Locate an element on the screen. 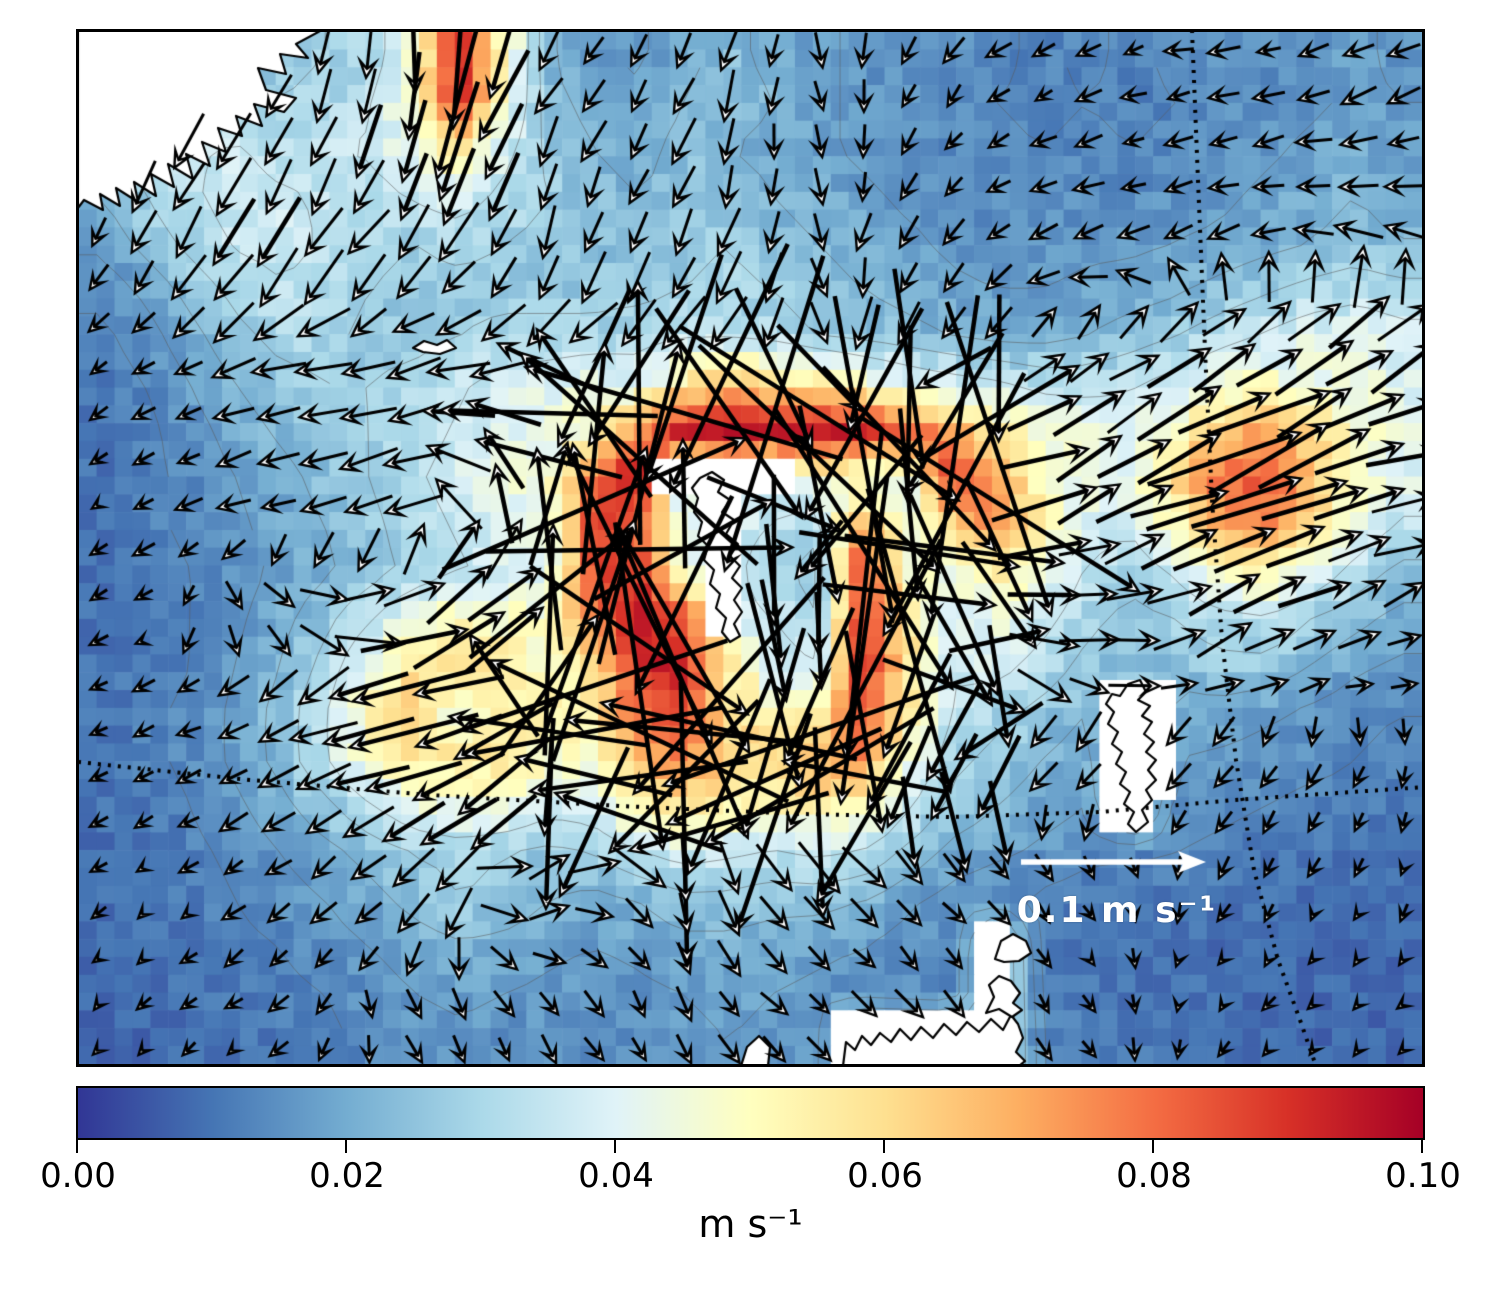 The width and height of the screenshot is (1501, 1295). colorbar-unit-label: m s⁻¹ is located at coordinates (750, 1224).